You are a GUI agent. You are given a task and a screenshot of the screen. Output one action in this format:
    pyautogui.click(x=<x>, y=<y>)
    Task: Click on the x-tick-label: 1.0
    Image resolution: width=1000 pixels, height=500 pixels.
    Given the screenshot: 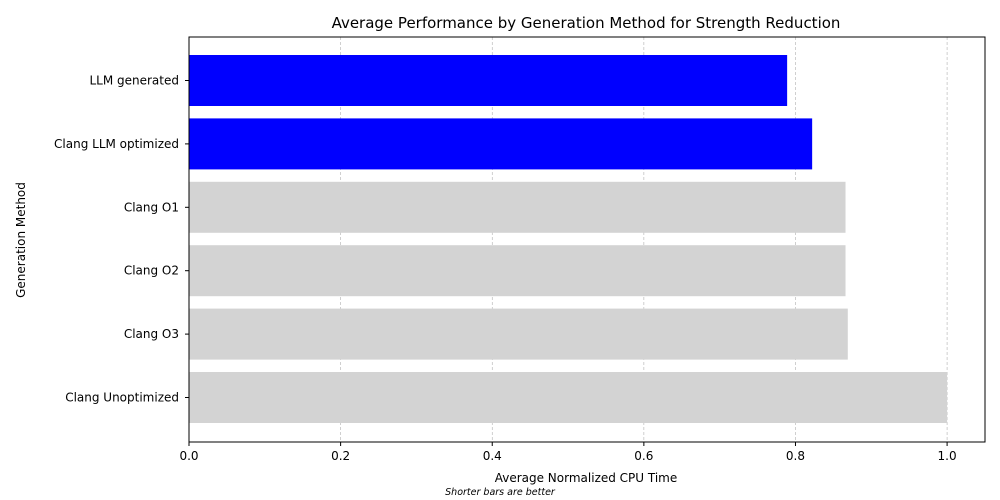 What is the action you would take?
    pyautogui.click(x=947, y=456)
    